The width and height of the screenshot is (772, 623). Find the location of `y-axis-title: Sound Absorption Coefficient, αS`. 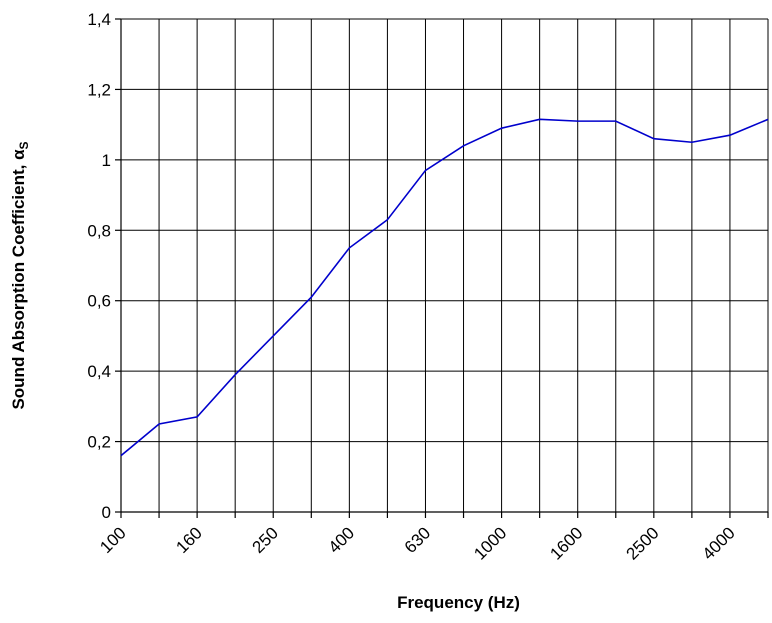

y-axis-title: Sound Absorption Coefficient, αS is located at coordinates (20, 275).